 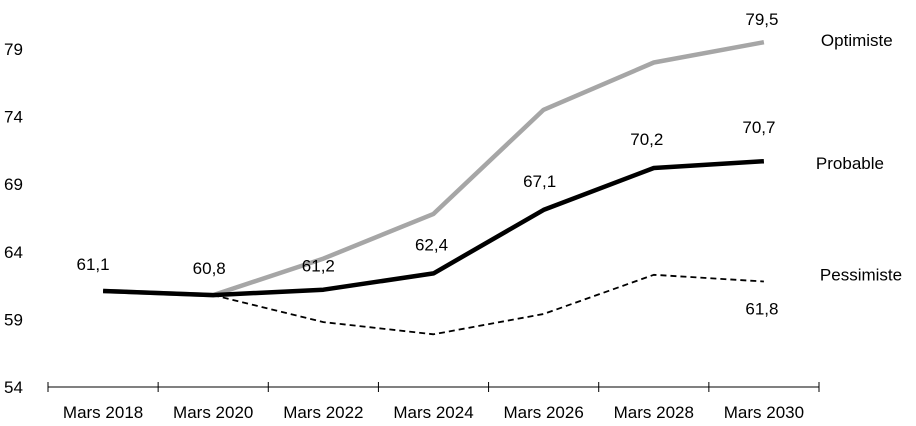 I want to click on x-tick-label: Mars 2022, so click(x=323, y=412).